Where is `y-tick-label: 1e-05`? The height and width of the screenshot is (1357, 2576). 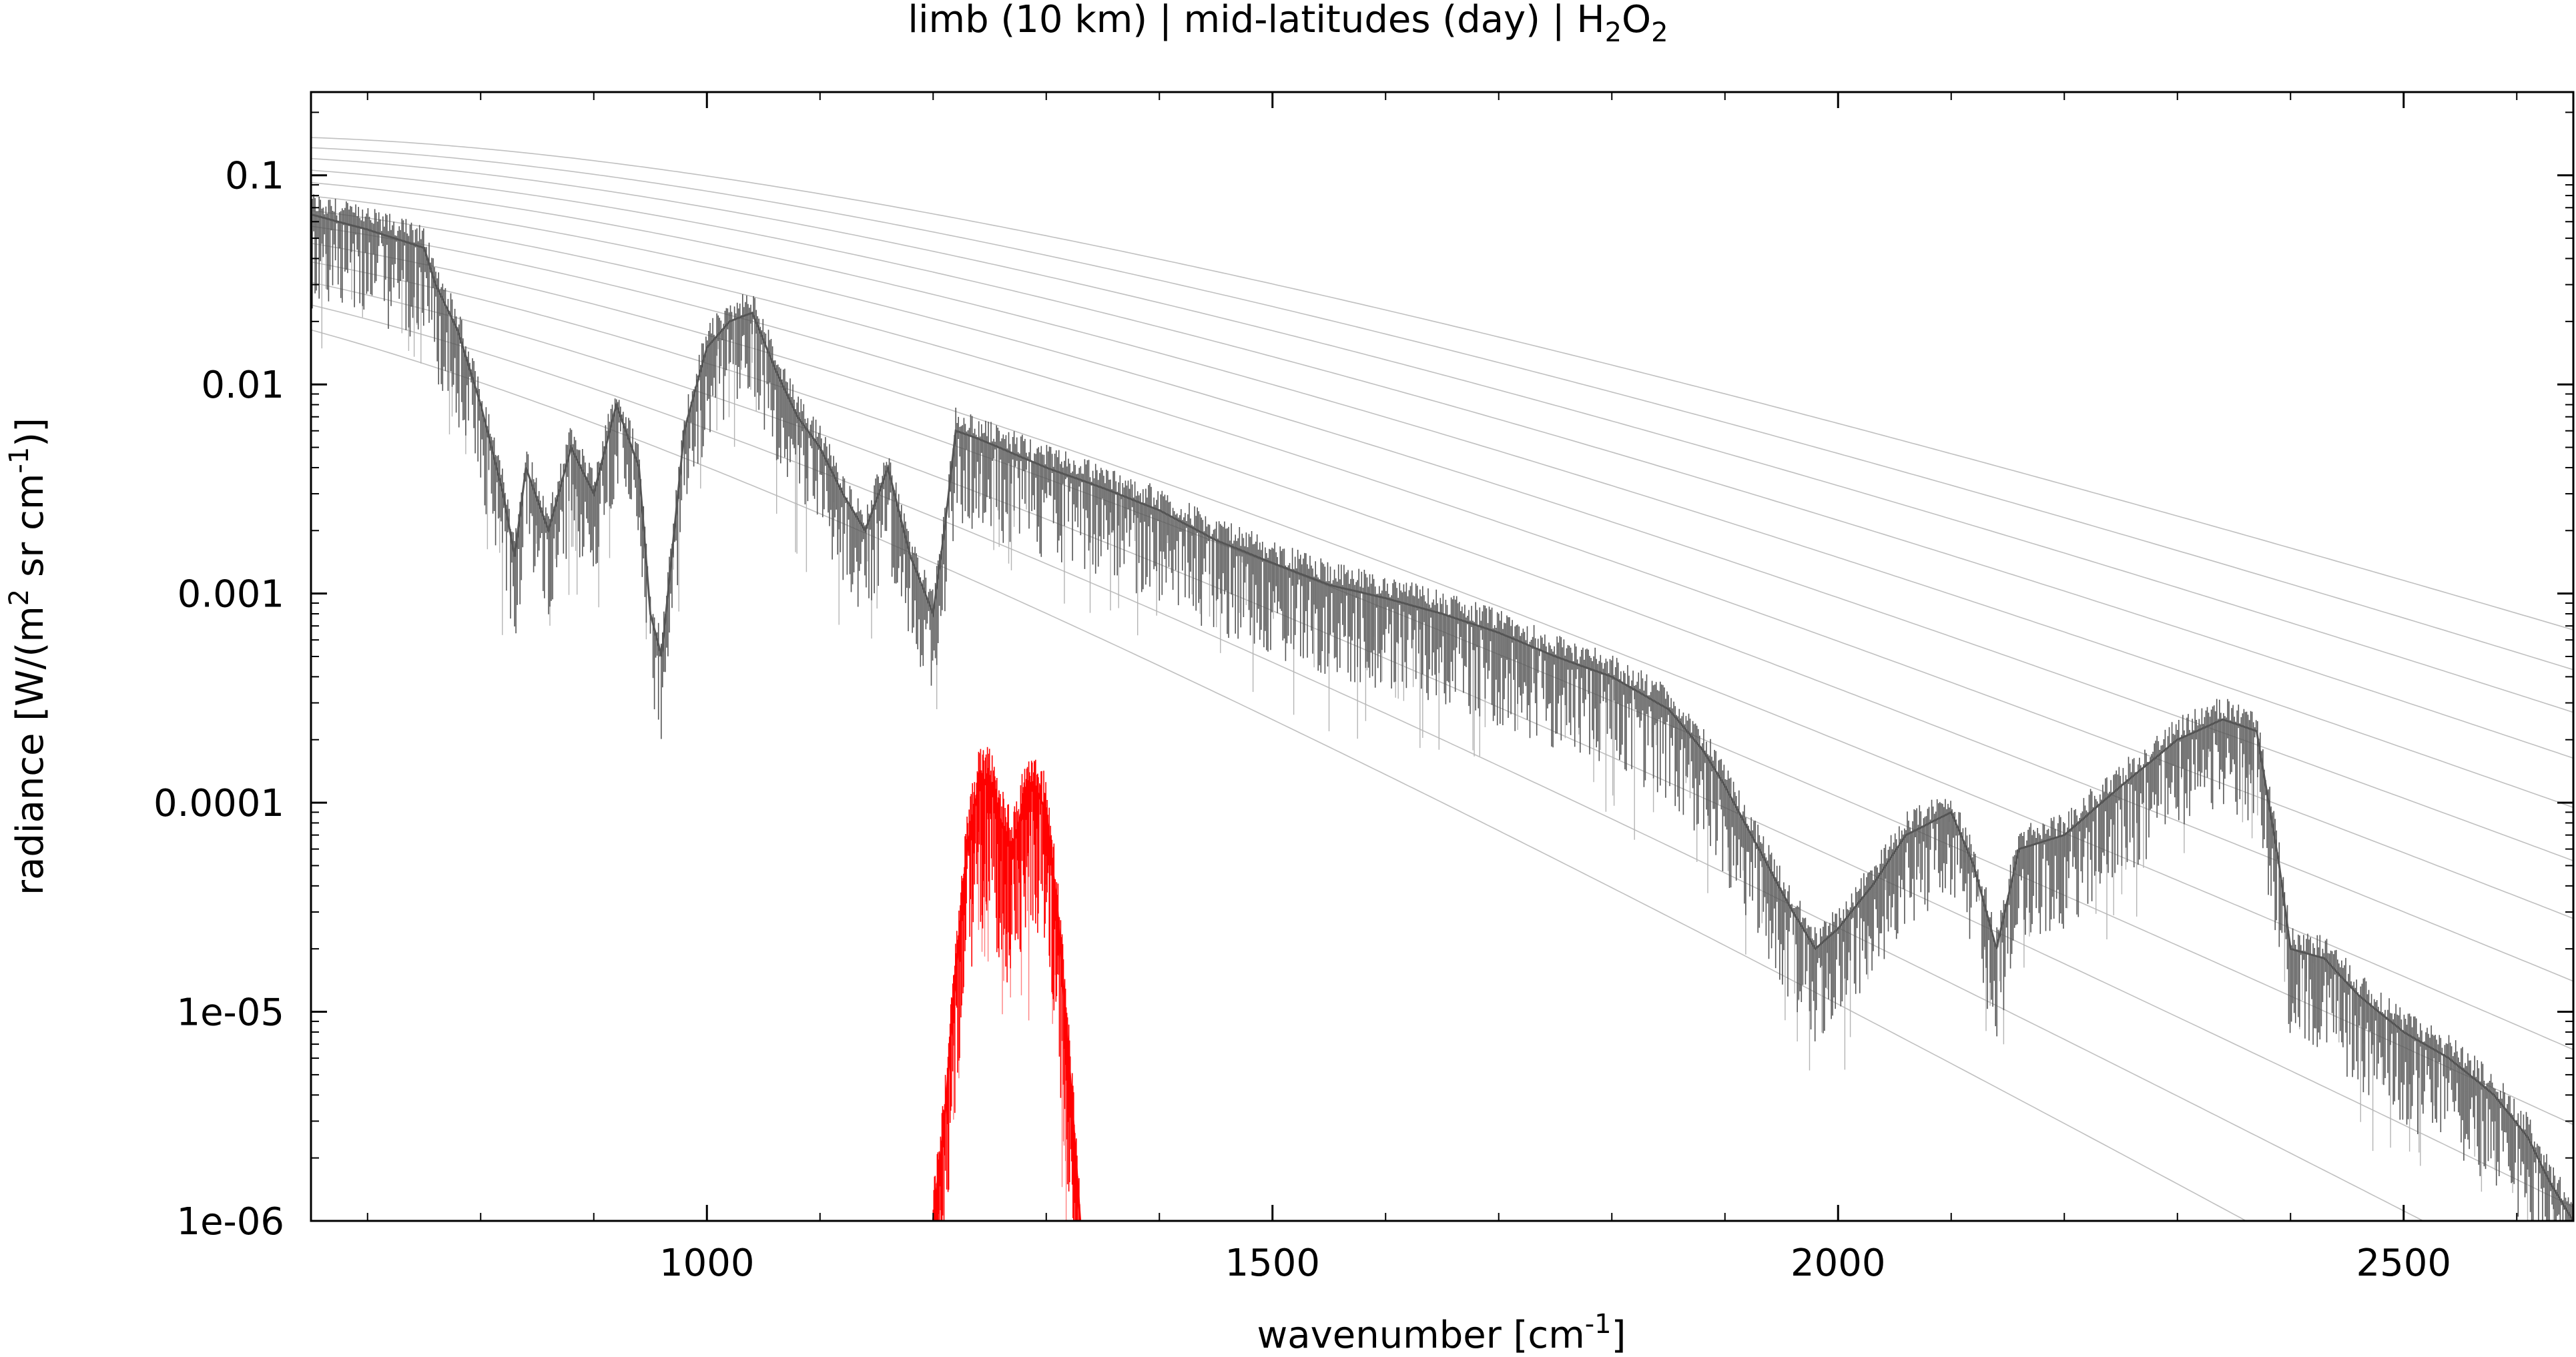
y-tick-label: 1e-05 is located at coordinates (230, 1013).